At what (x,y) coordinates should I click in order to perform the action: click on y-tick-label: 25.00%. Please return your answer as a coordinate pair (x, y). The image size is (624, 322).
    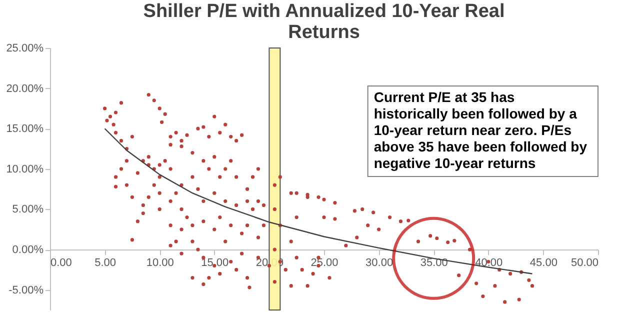
    Looking at the image, I should click on (25, 48).